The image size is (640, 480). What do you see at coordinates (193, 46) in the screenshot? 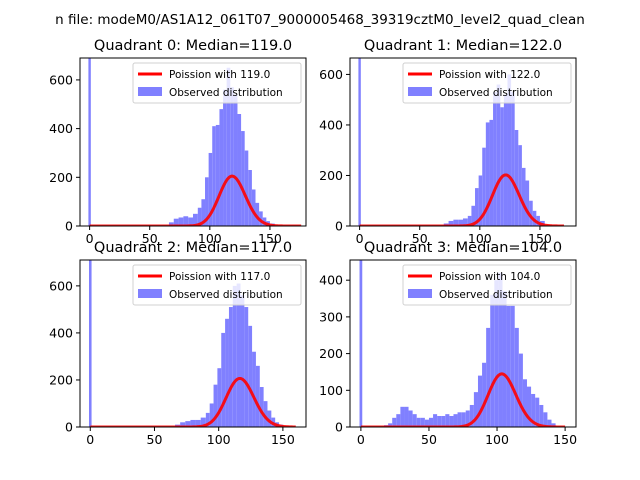
I see `quadrant-0-title: Quadrant 0: Median=119.0` at bounding box center [193, 46].